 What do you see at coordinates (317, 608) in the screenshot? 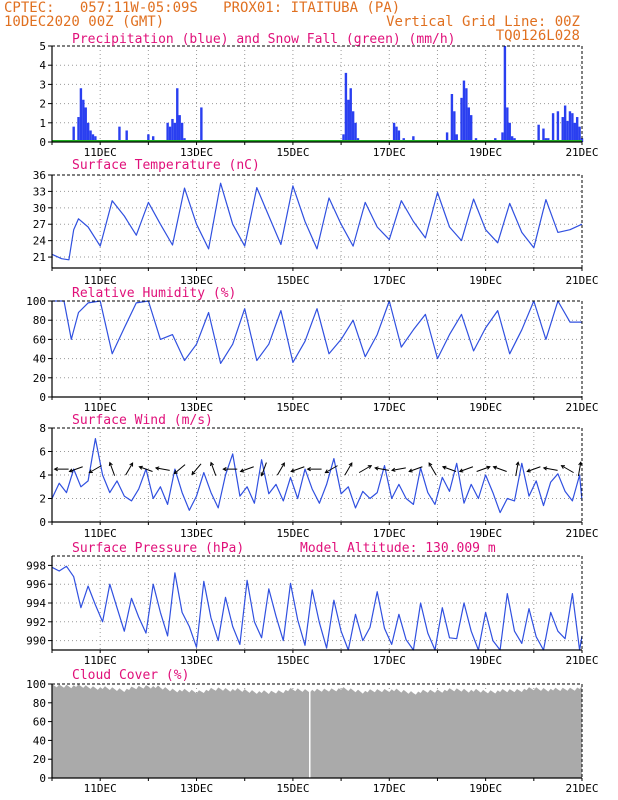
I see `pressure-series-line` at bounding box center [317, 608].